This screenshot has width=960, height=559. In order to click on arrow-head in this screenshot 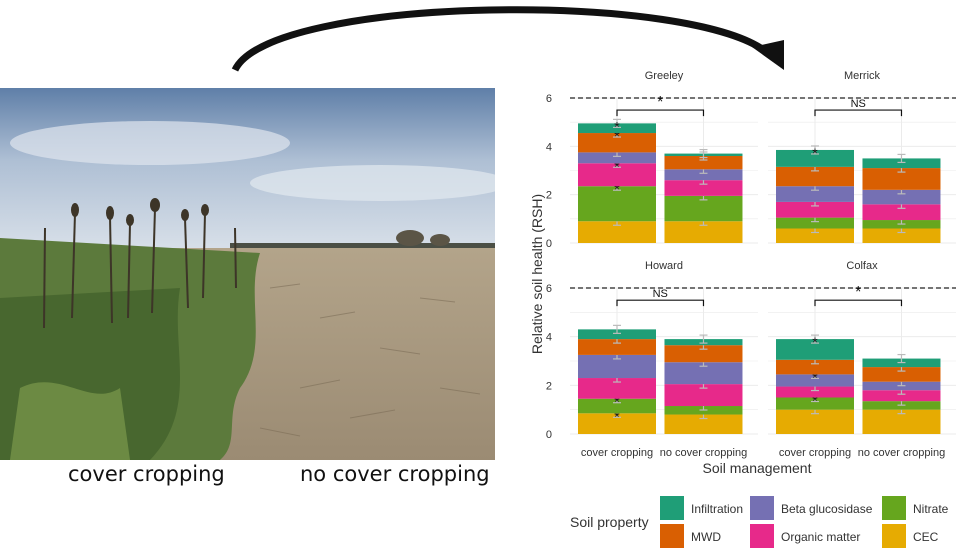, I will do `click(768, 55)`.